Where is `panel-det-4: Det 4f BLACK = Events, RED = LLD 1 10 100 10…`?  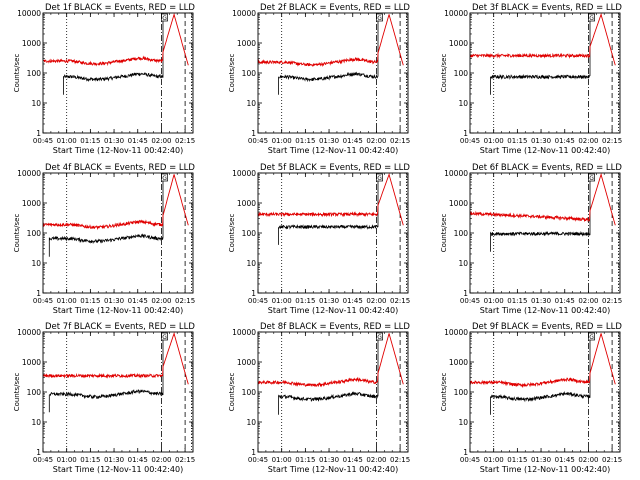 panel-det-4: Det 4f BLACK = Events, RED = LLD 1 10 100 10… is located at coordinates (104, 239).